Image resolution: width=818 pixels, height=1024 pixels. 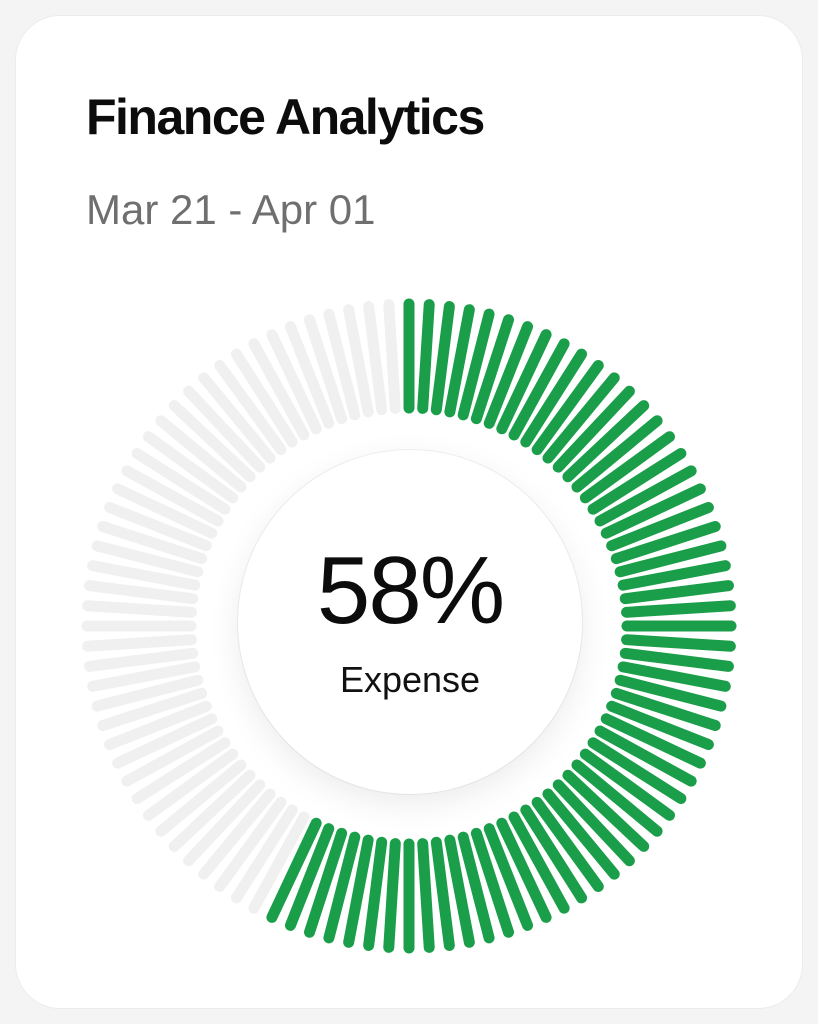 I want to click on gauge-percent-value: 58%, so click(x=410, y=590).